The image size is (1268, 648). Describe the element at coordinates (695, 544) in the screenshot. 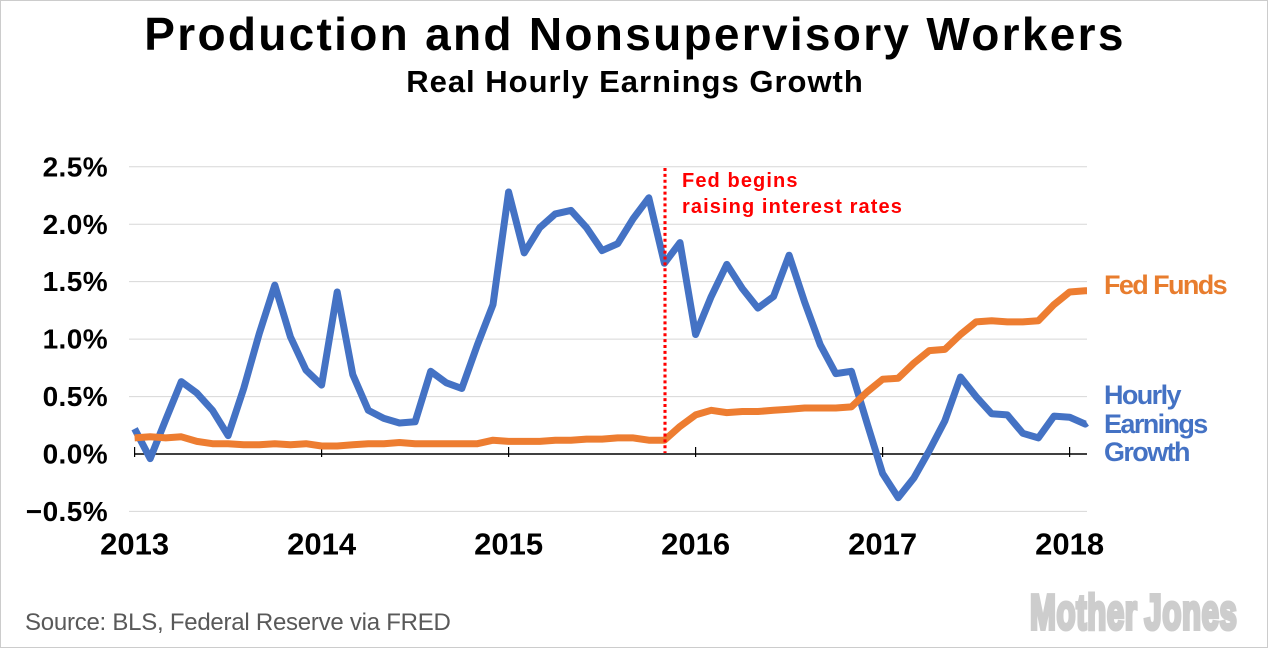

I see `svg-text: 2016` at that location.